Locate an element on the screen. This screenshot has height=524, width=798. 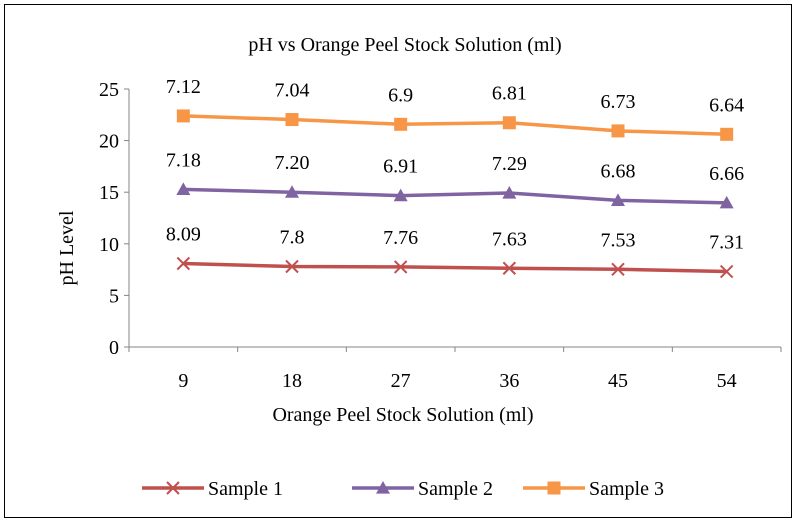
data-label: 7.04 is located at coordinates (292, 91).